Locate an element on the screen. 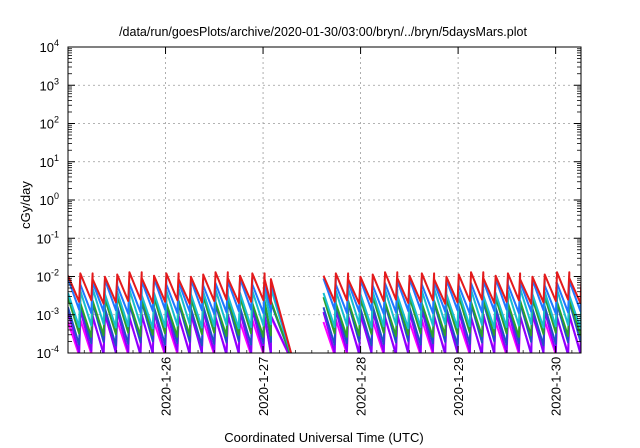  y-tick-label: 10² is located at coordinates (49, 123).